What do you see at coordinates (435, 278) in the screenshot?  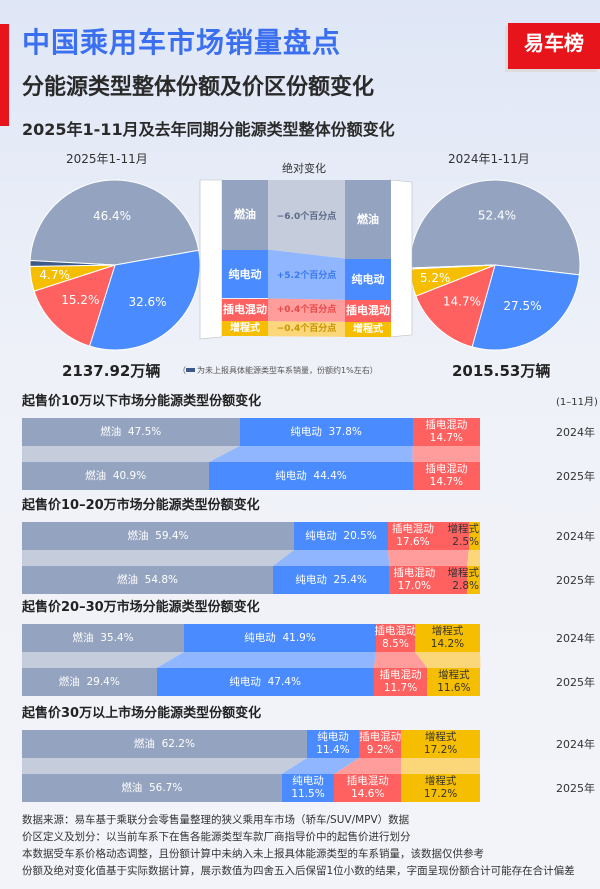 I see `pie-label-erev: 5.2%` at bounding box center [435, 278].